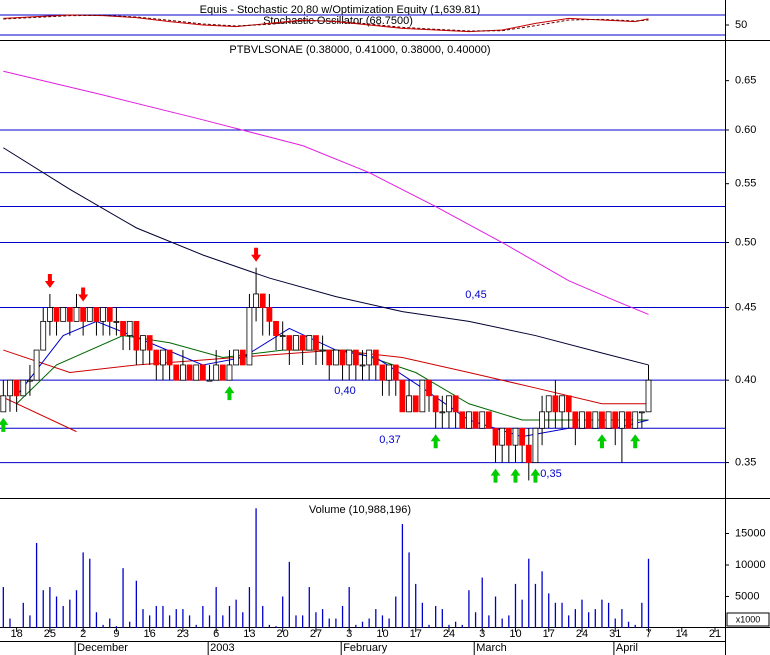 The width and height of the screenshot is (770, 655). Describe the element at coordinates (116, 634) in the screenshot. I see `x-tick-label: 9` at that location.